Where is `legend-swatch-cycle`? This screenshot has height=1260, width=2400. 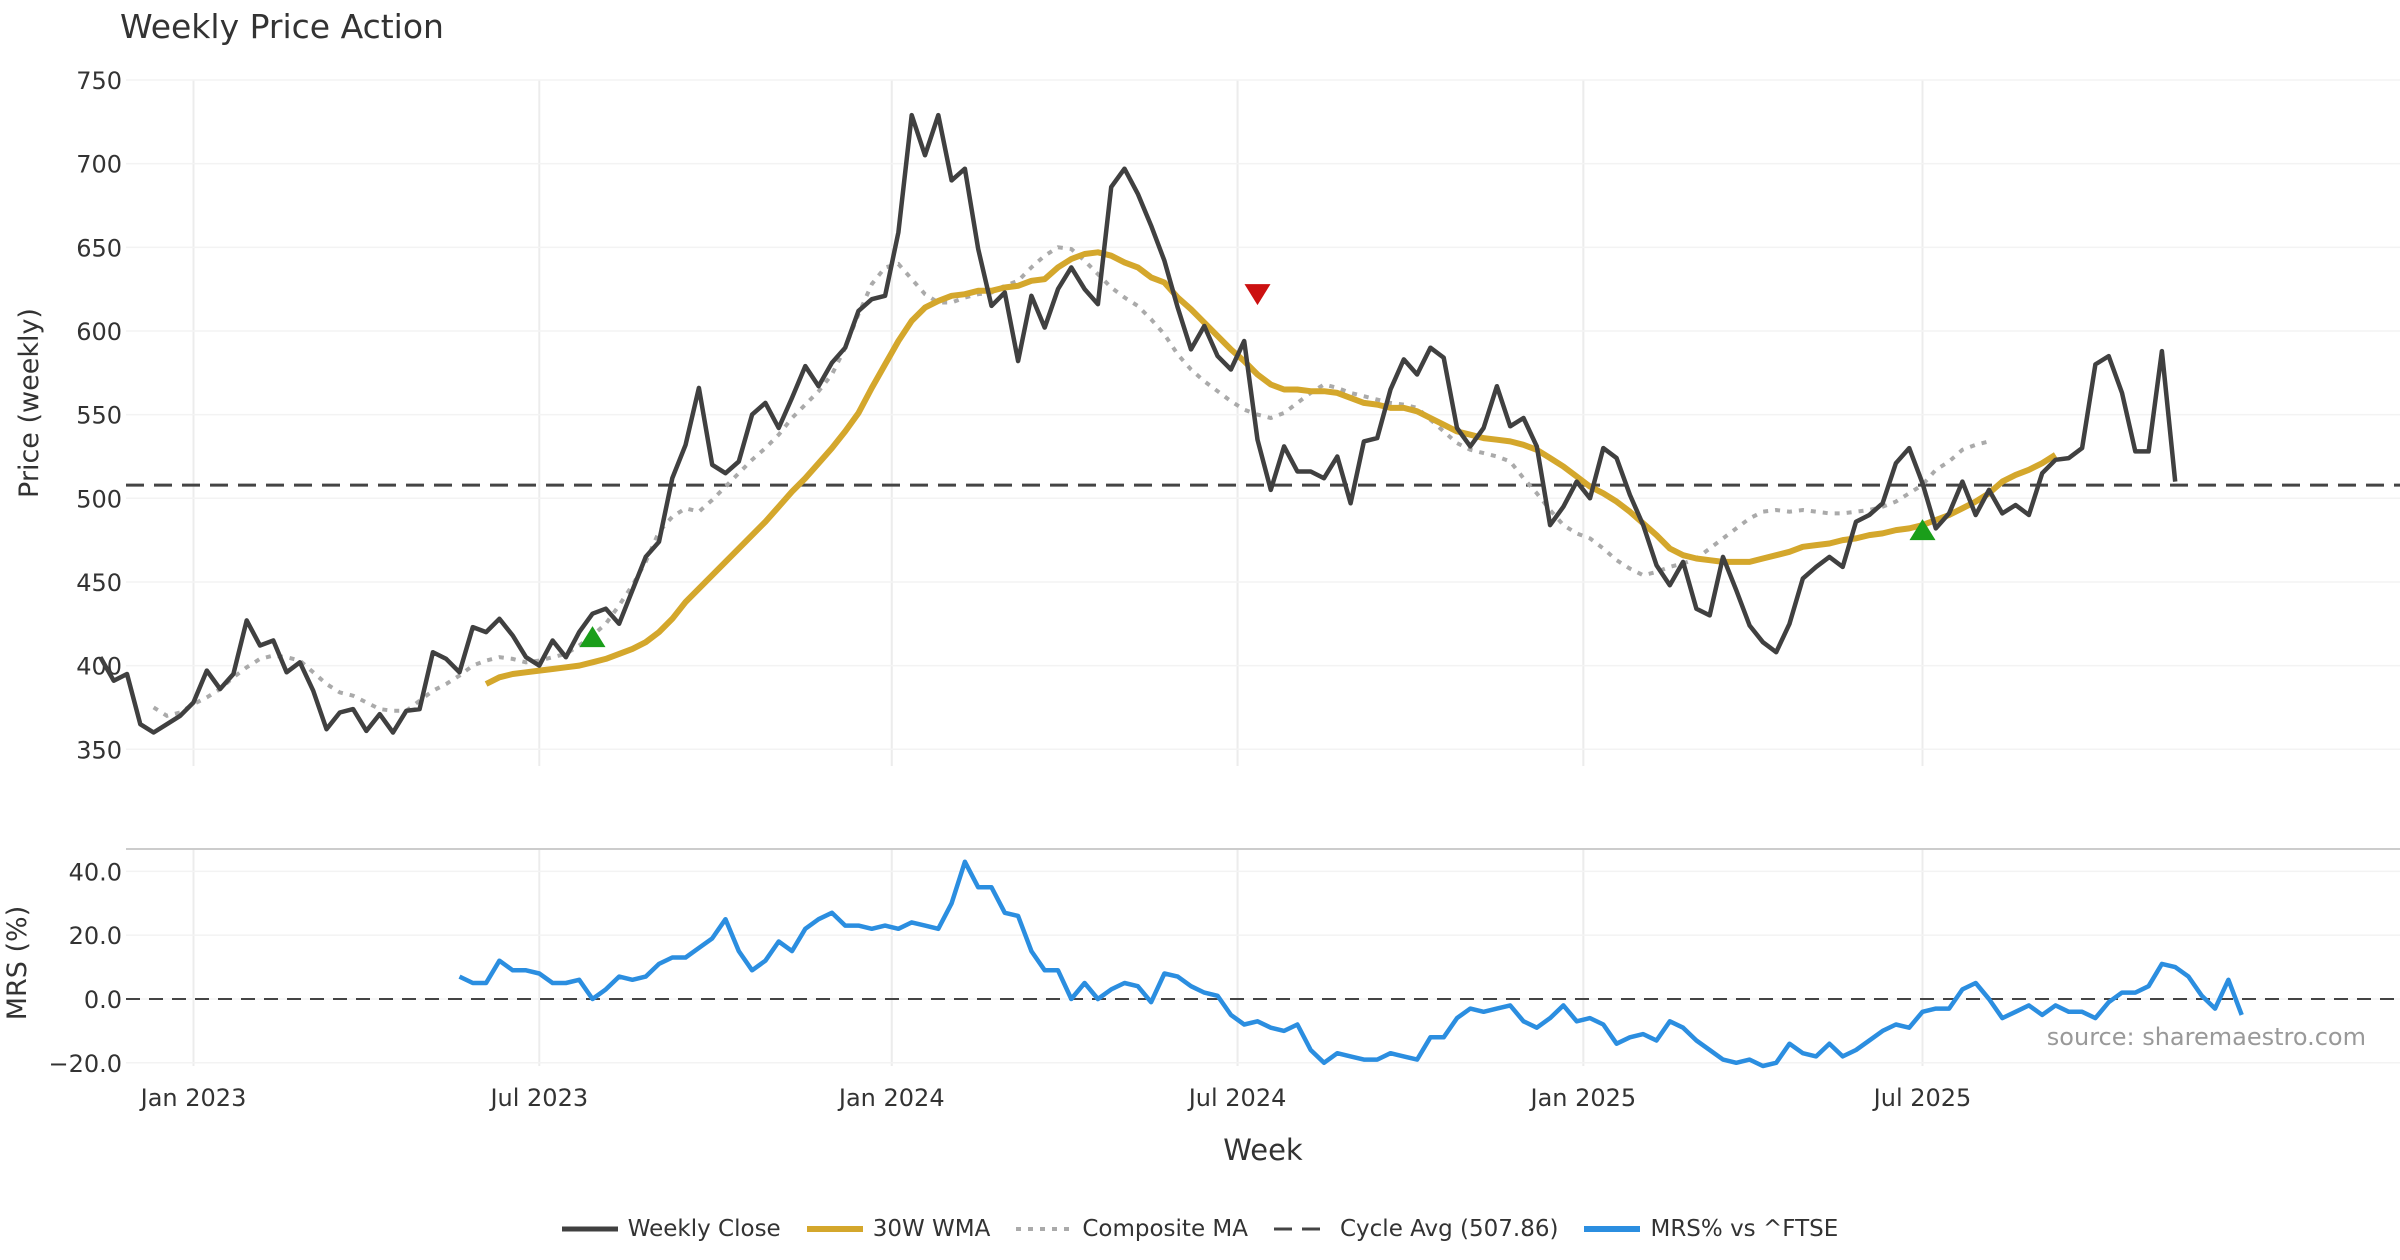 legend-swatch-cycle is located at coordinates (1301, 1229).